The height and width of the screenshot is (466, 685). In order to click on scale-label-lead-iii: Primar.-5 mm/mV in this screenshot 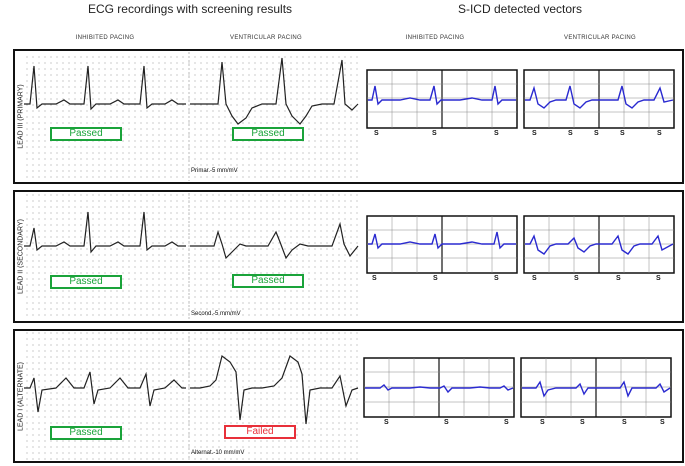, I will do `click(214, 171)`.